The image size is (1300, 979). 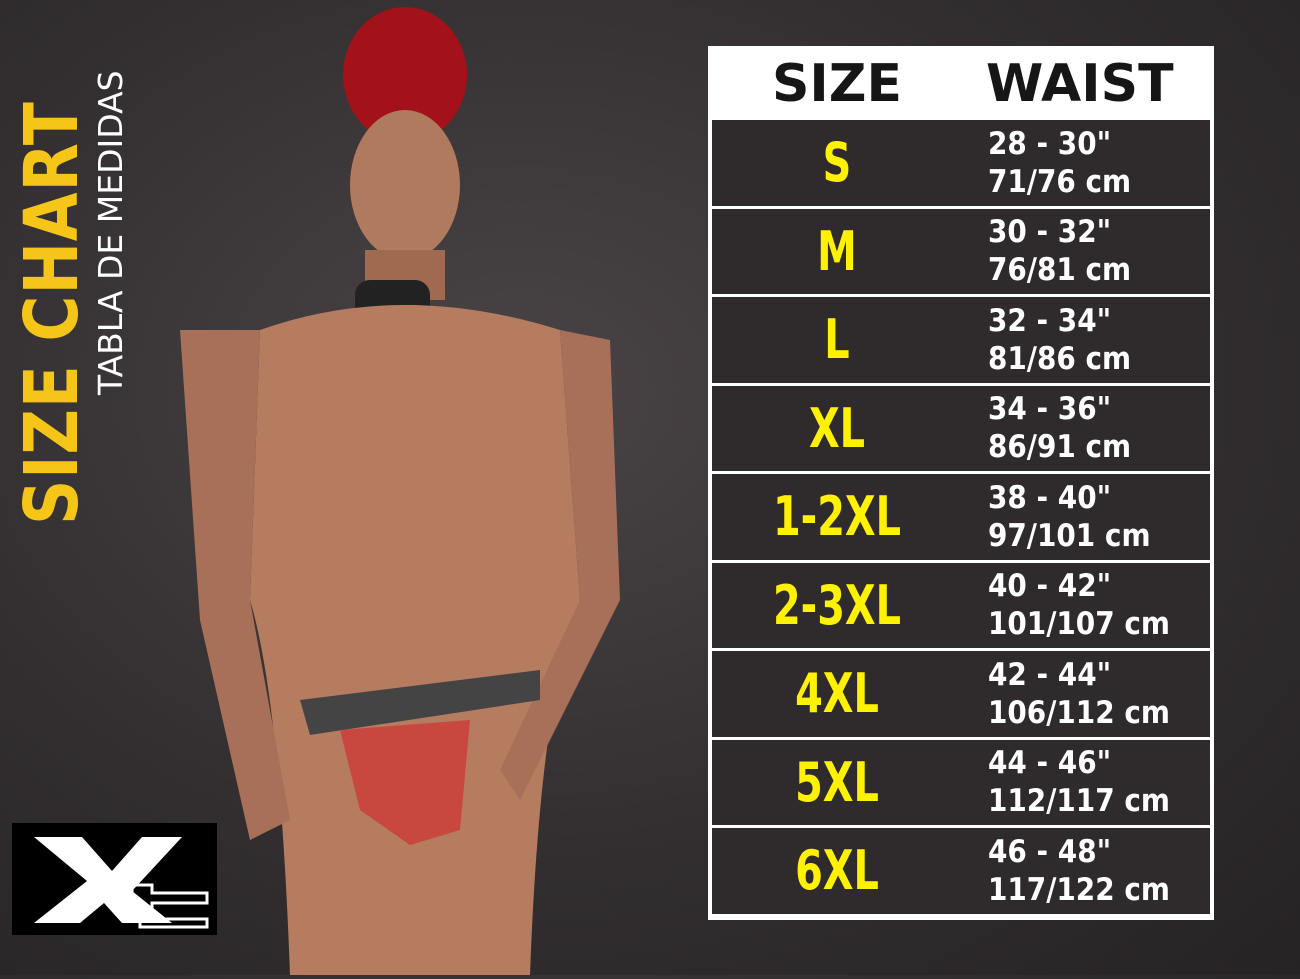 I want to click on waist-inches: 28 - 30", so click(x=1050, y=143).